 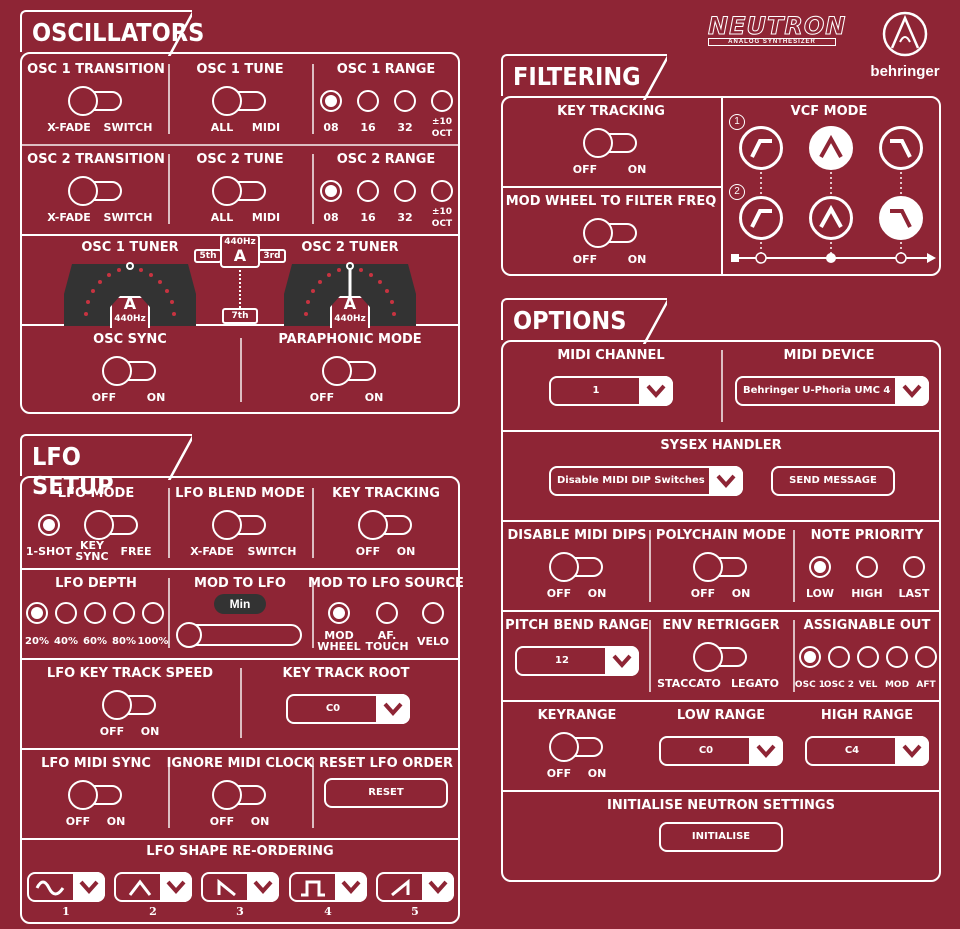 What do you see at coordinates (810, 657) in the screenshot?
I see `assignable-out-osc1` at bounding box center [810, 657].